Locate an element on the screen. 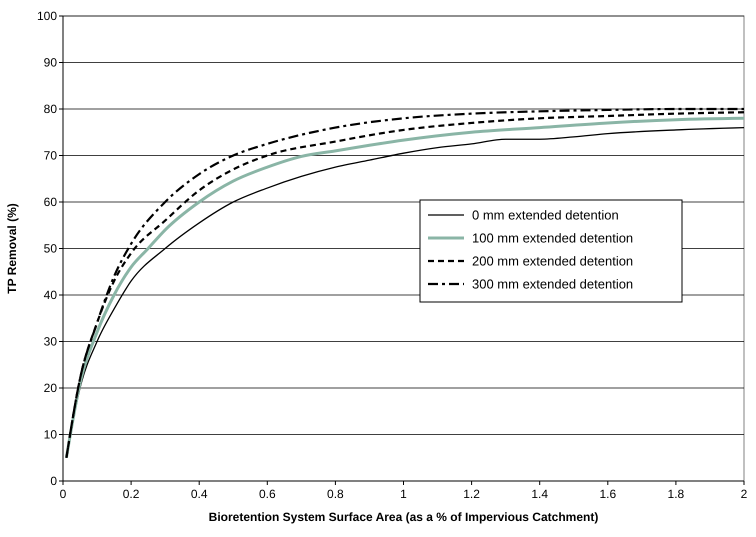 This screenshot has width=756, height=537. y-tick-label: 90 is located at coordinates (51, 63).